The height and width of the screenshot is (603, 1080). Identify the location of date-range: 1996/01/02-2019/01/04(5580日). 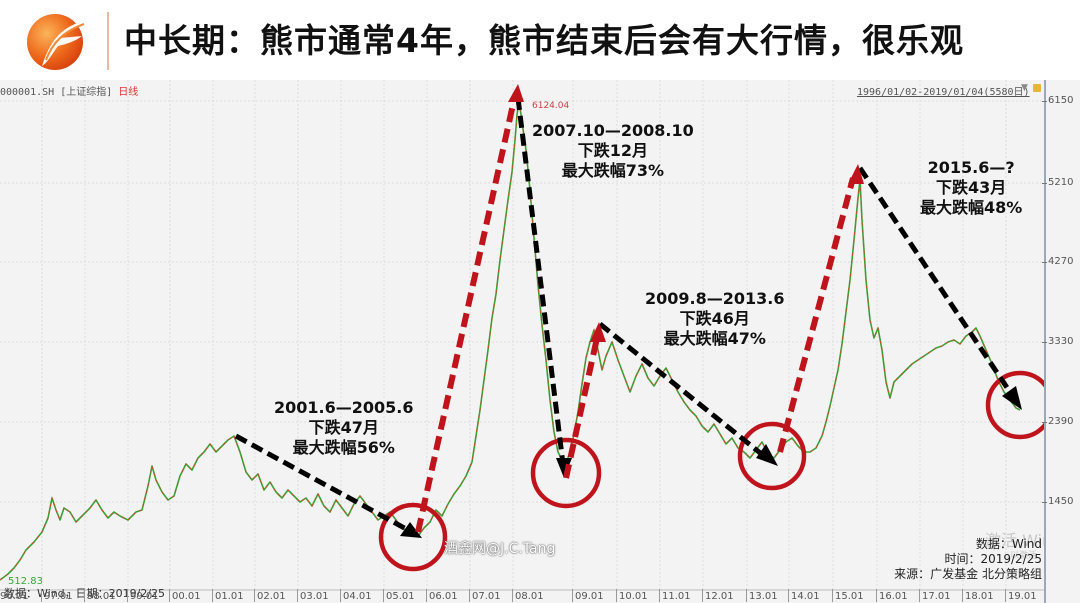
(943, 92).